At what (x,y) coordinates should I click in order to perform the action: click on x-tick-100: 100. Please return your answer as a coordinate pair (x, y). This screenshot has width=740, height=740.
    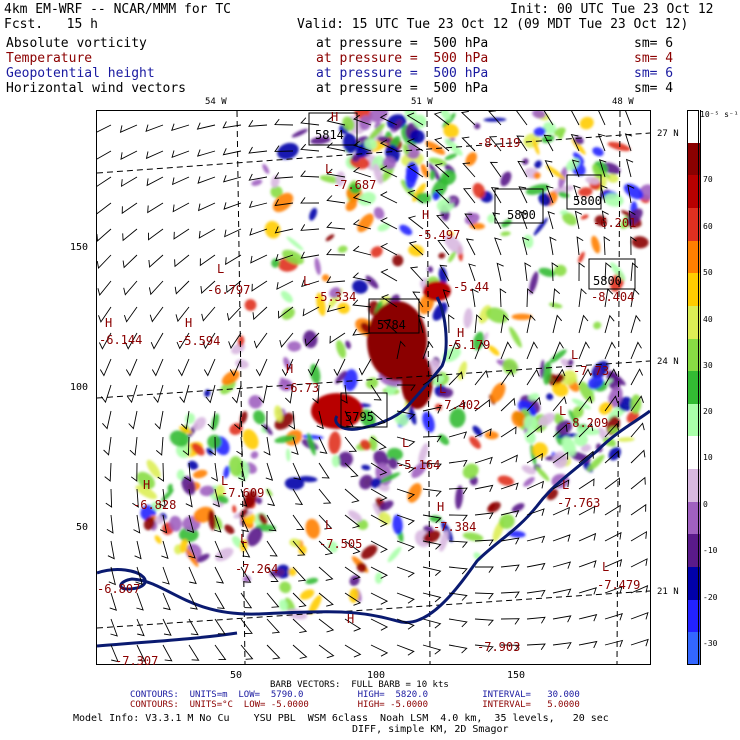
    Looking at the image, I should click on (376, 675).